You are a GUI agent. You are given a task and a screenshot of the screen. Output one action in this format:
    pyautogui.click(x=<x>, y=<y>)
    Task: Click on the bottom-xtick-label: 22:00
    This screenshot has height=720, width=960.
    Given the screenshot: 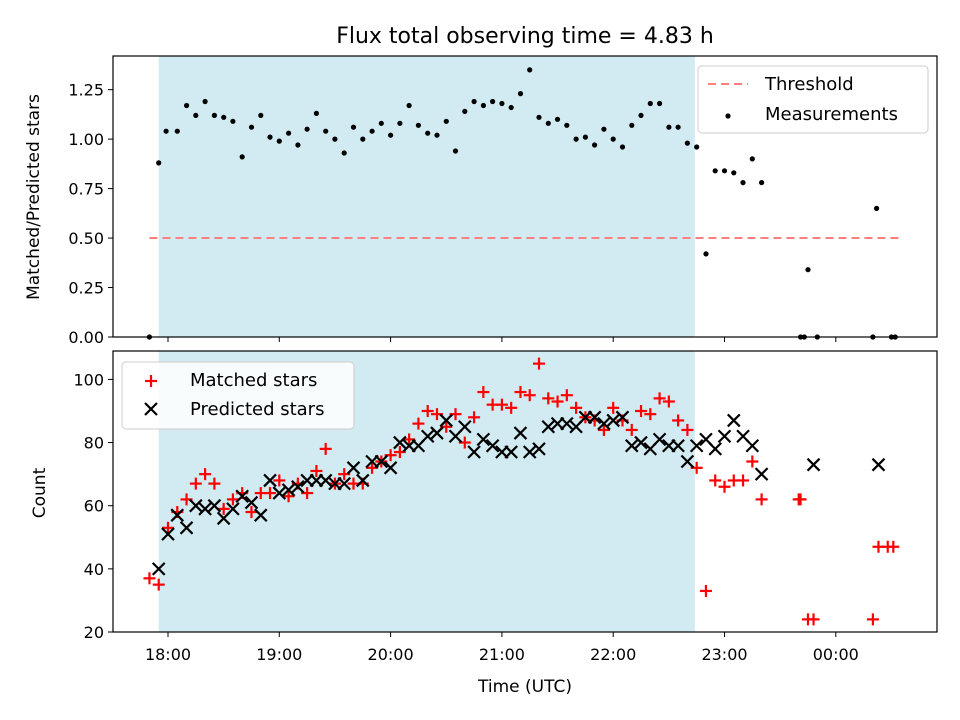 What is the action you would take?
    pyautogui.click(x=613, y=654)
    